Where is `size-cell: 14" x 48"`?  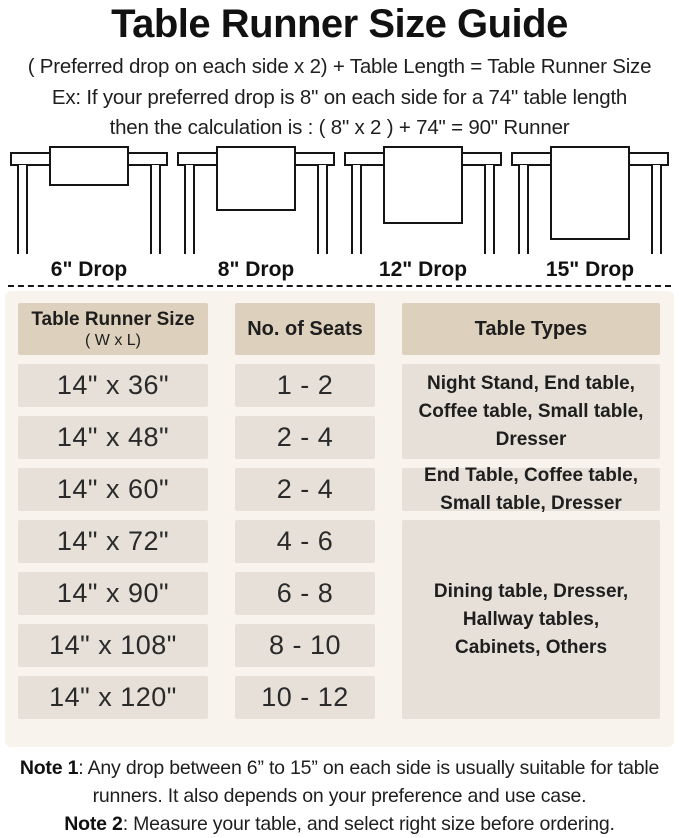 size-cell: 14" x 48" is located at coordinates (113, 438).